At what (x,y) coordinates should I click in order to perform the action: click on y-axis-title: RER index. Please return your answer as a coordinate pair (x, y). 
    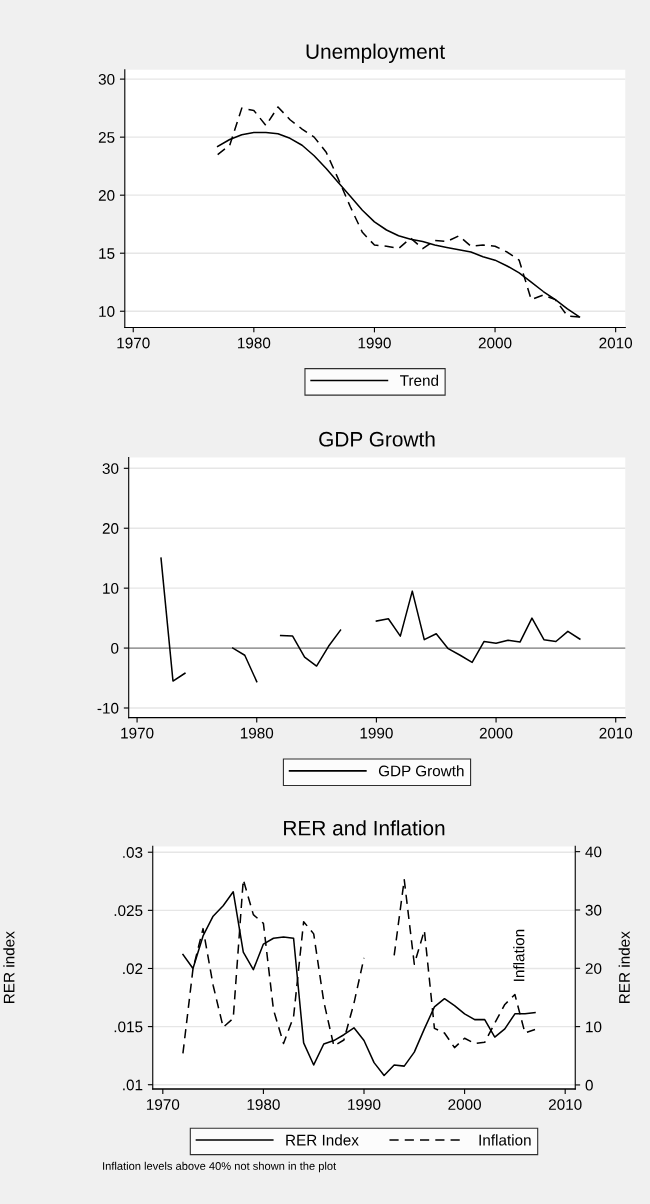
    Looking at the image, I should click on (9, 967).